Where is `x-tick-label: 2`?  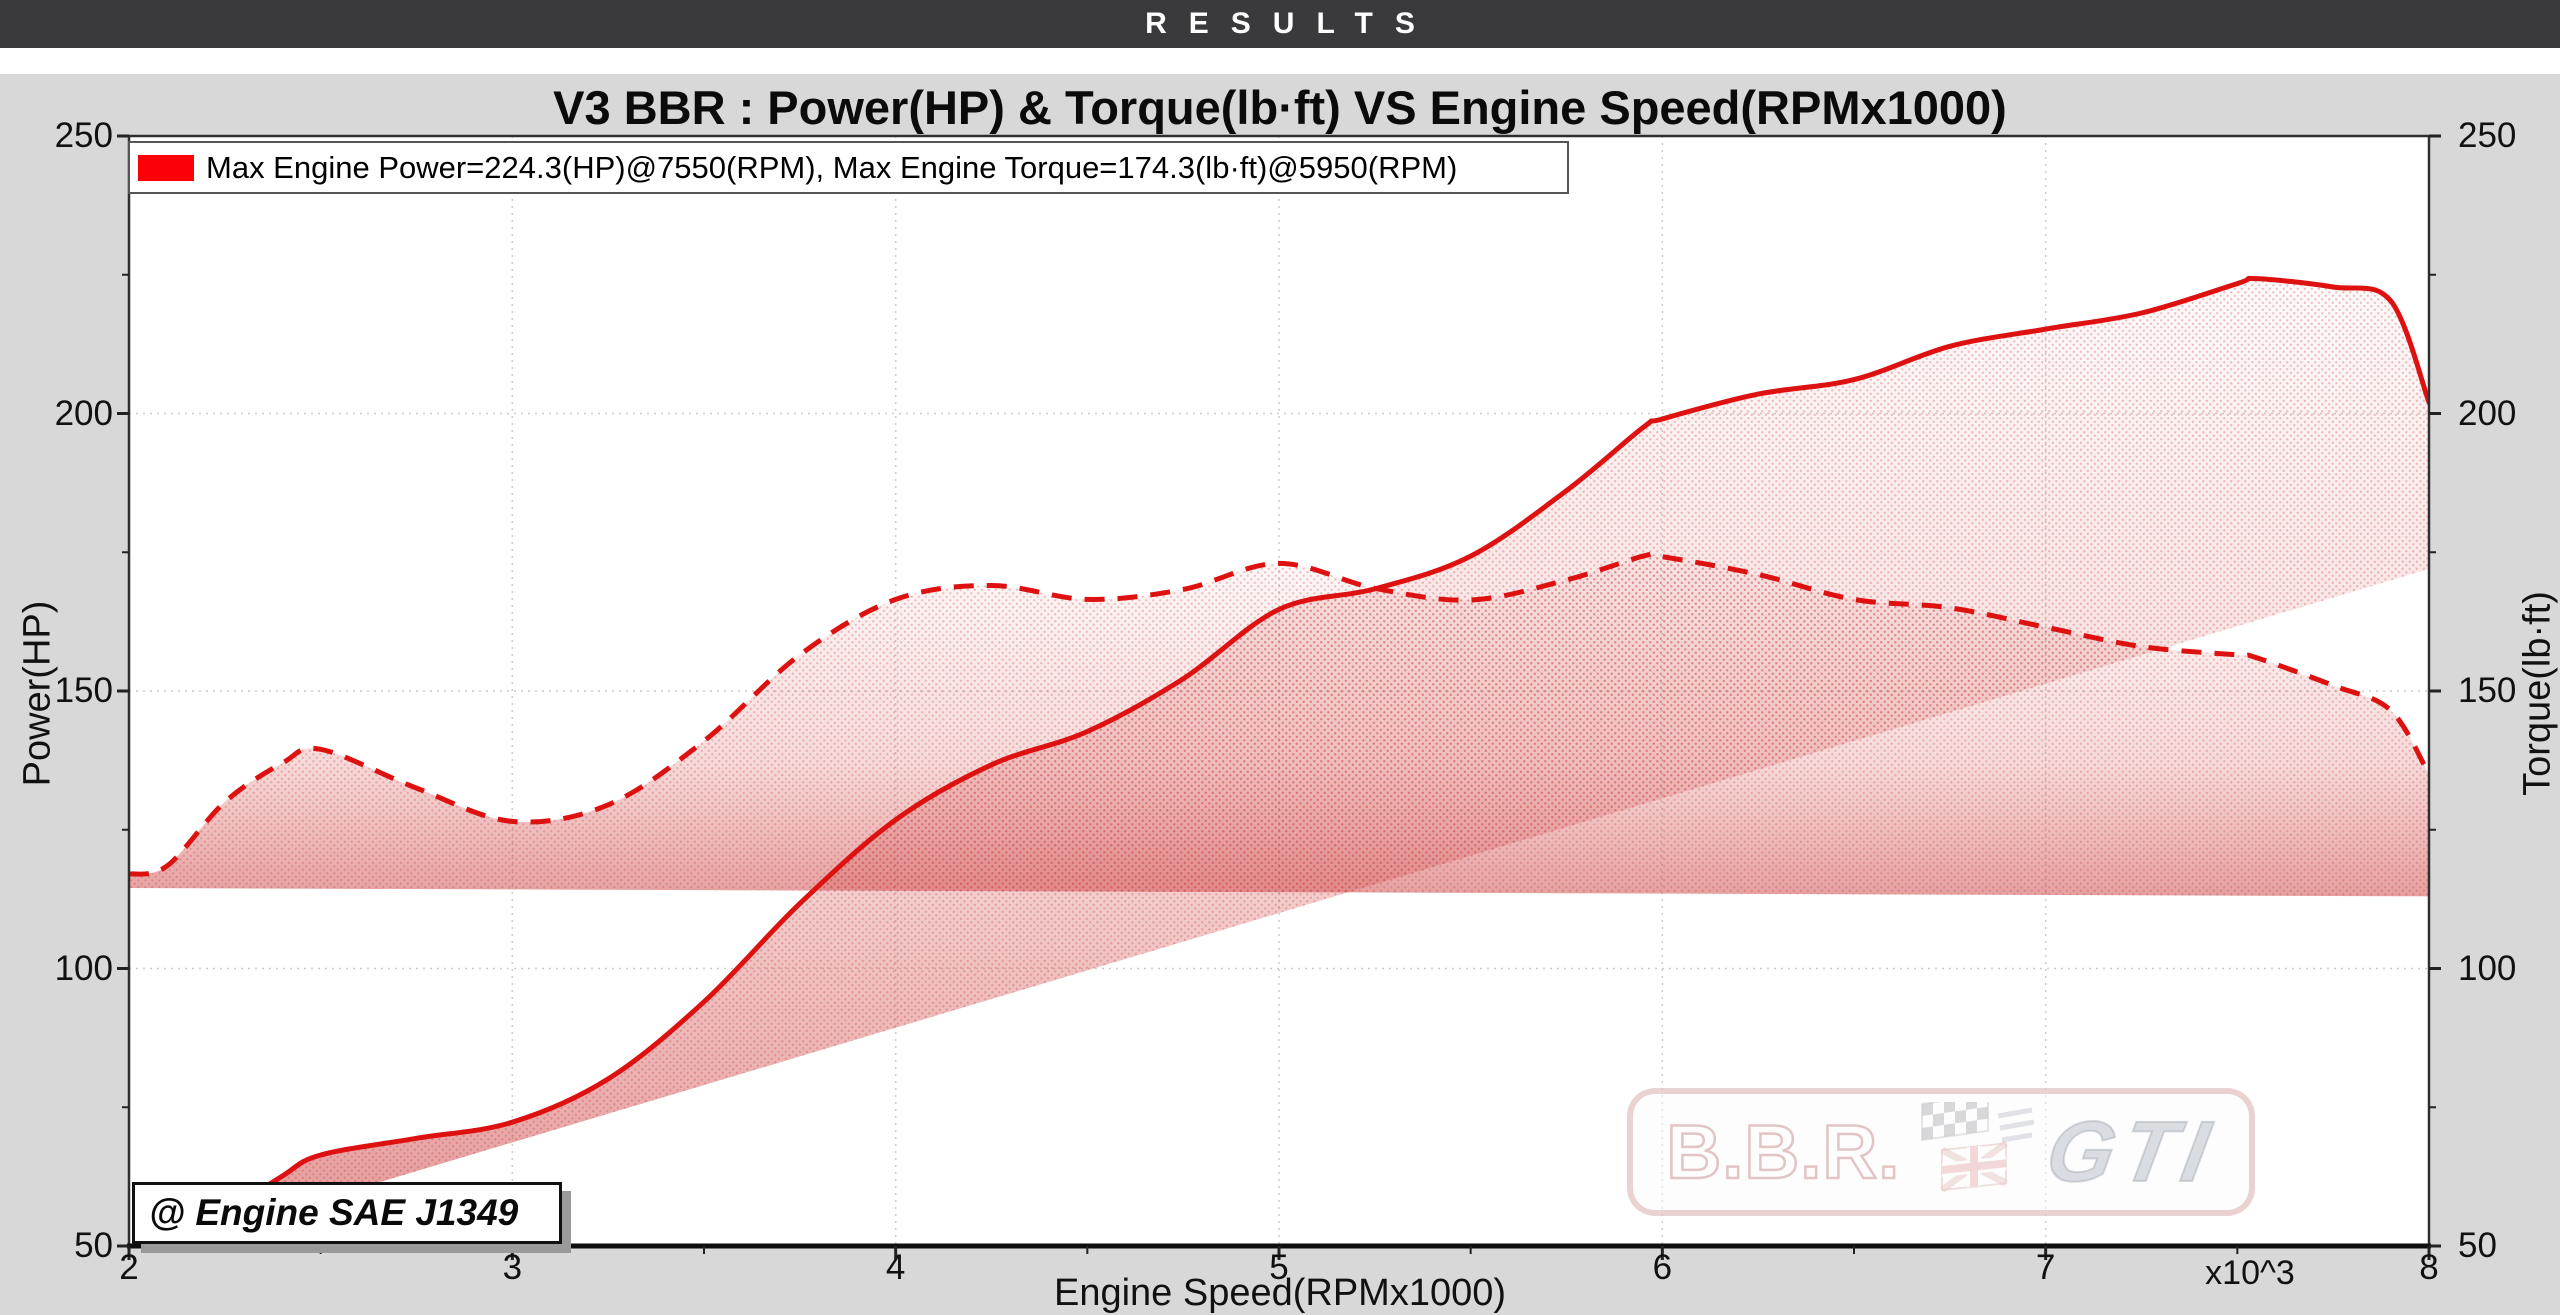
x-tick-label: 2 is located at coordinates (129, 1267).